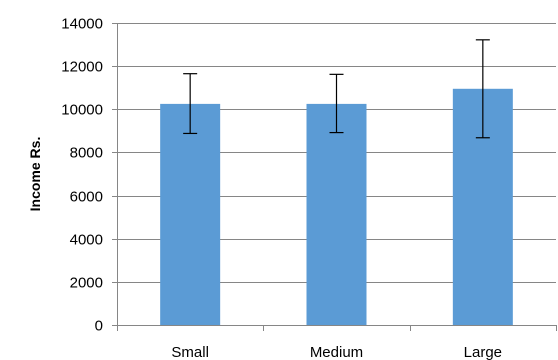  I want to click on y-tick-labels: 0 2000 4000 6000 8000 10000 12000 14000, so click(82, 175).